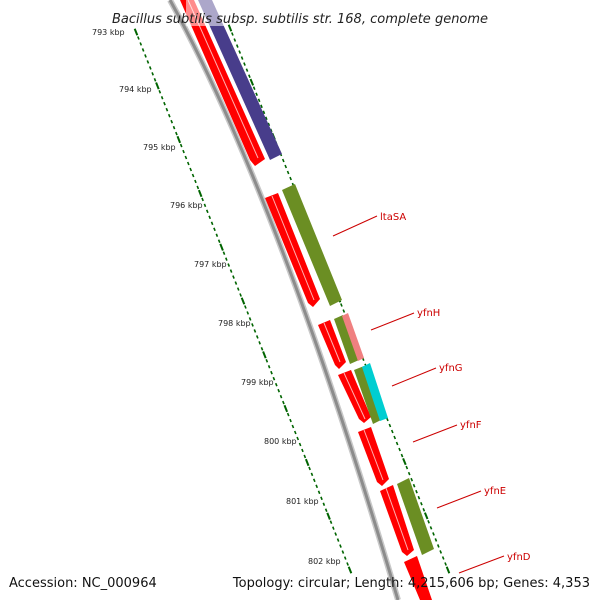 This screenshot has width=600, height=600. Describe the element at coordinates (495, 491) in the screenshot. I see `gene-label-yfnE: yfnE` at that location.